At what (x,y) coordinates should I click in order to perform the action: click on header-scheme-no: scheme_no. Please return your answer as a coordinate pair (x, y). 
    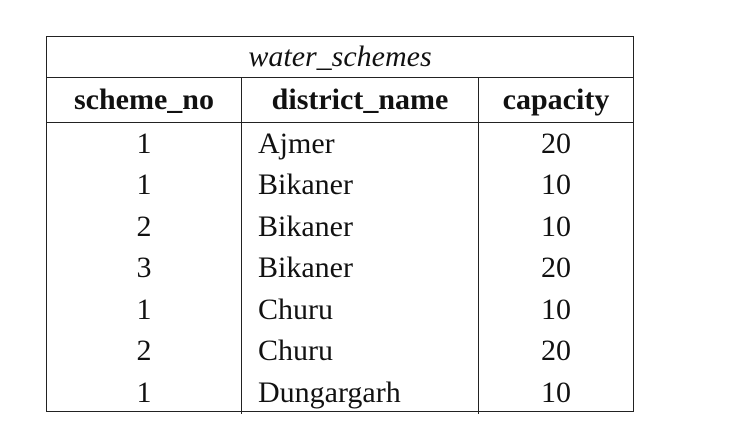
    Looking at the image, I should click on (144, 100).